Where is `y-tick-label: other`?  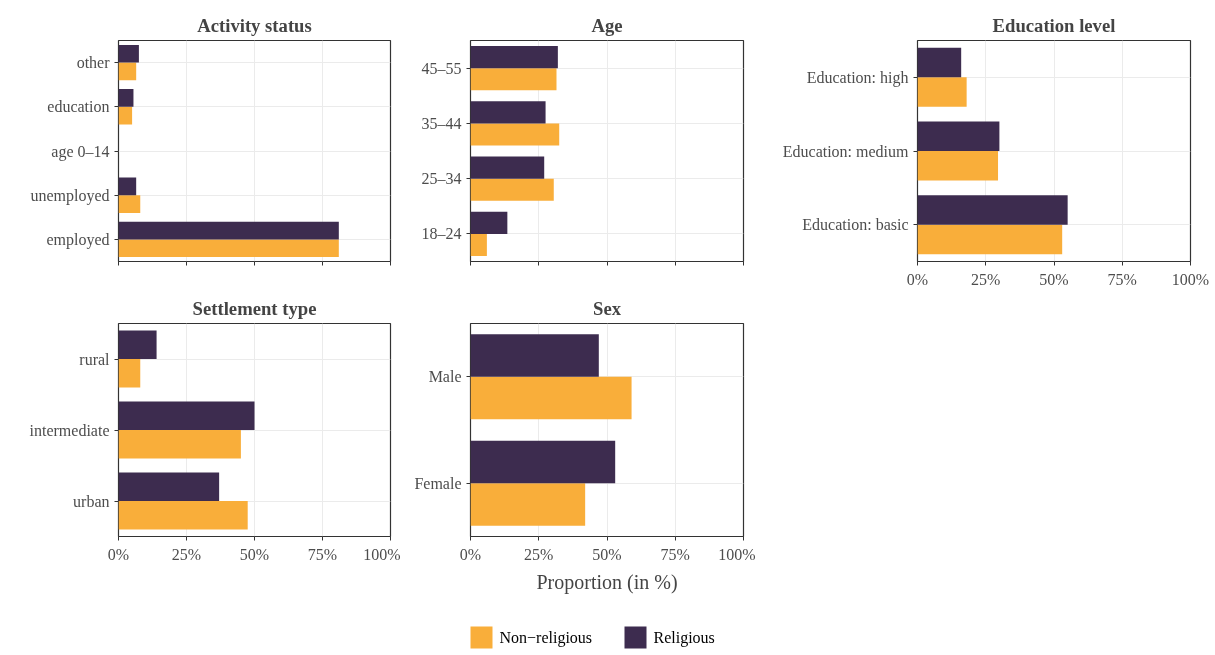 y-tick-label: other is located at coordinates (93, 63).